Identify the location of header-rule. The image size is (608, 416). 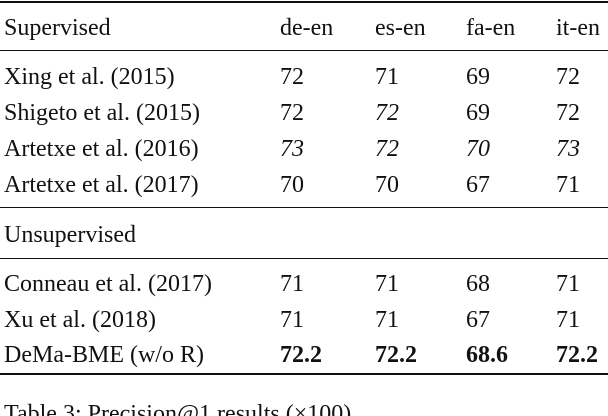
(304, 50).